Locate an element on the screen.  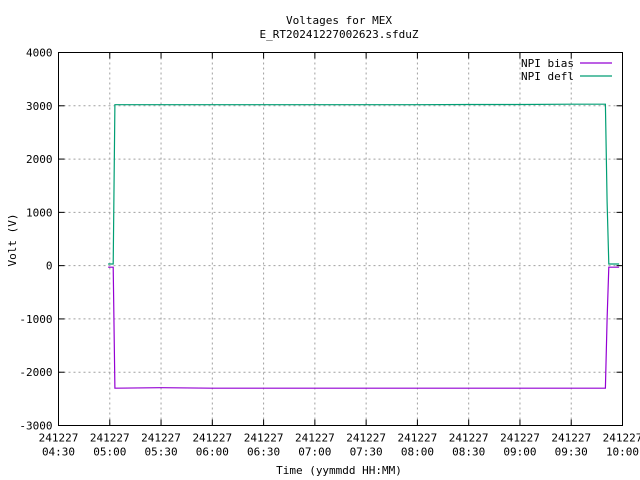
x-tick-label-time: 07:30 is located at coordinates (366, 452).